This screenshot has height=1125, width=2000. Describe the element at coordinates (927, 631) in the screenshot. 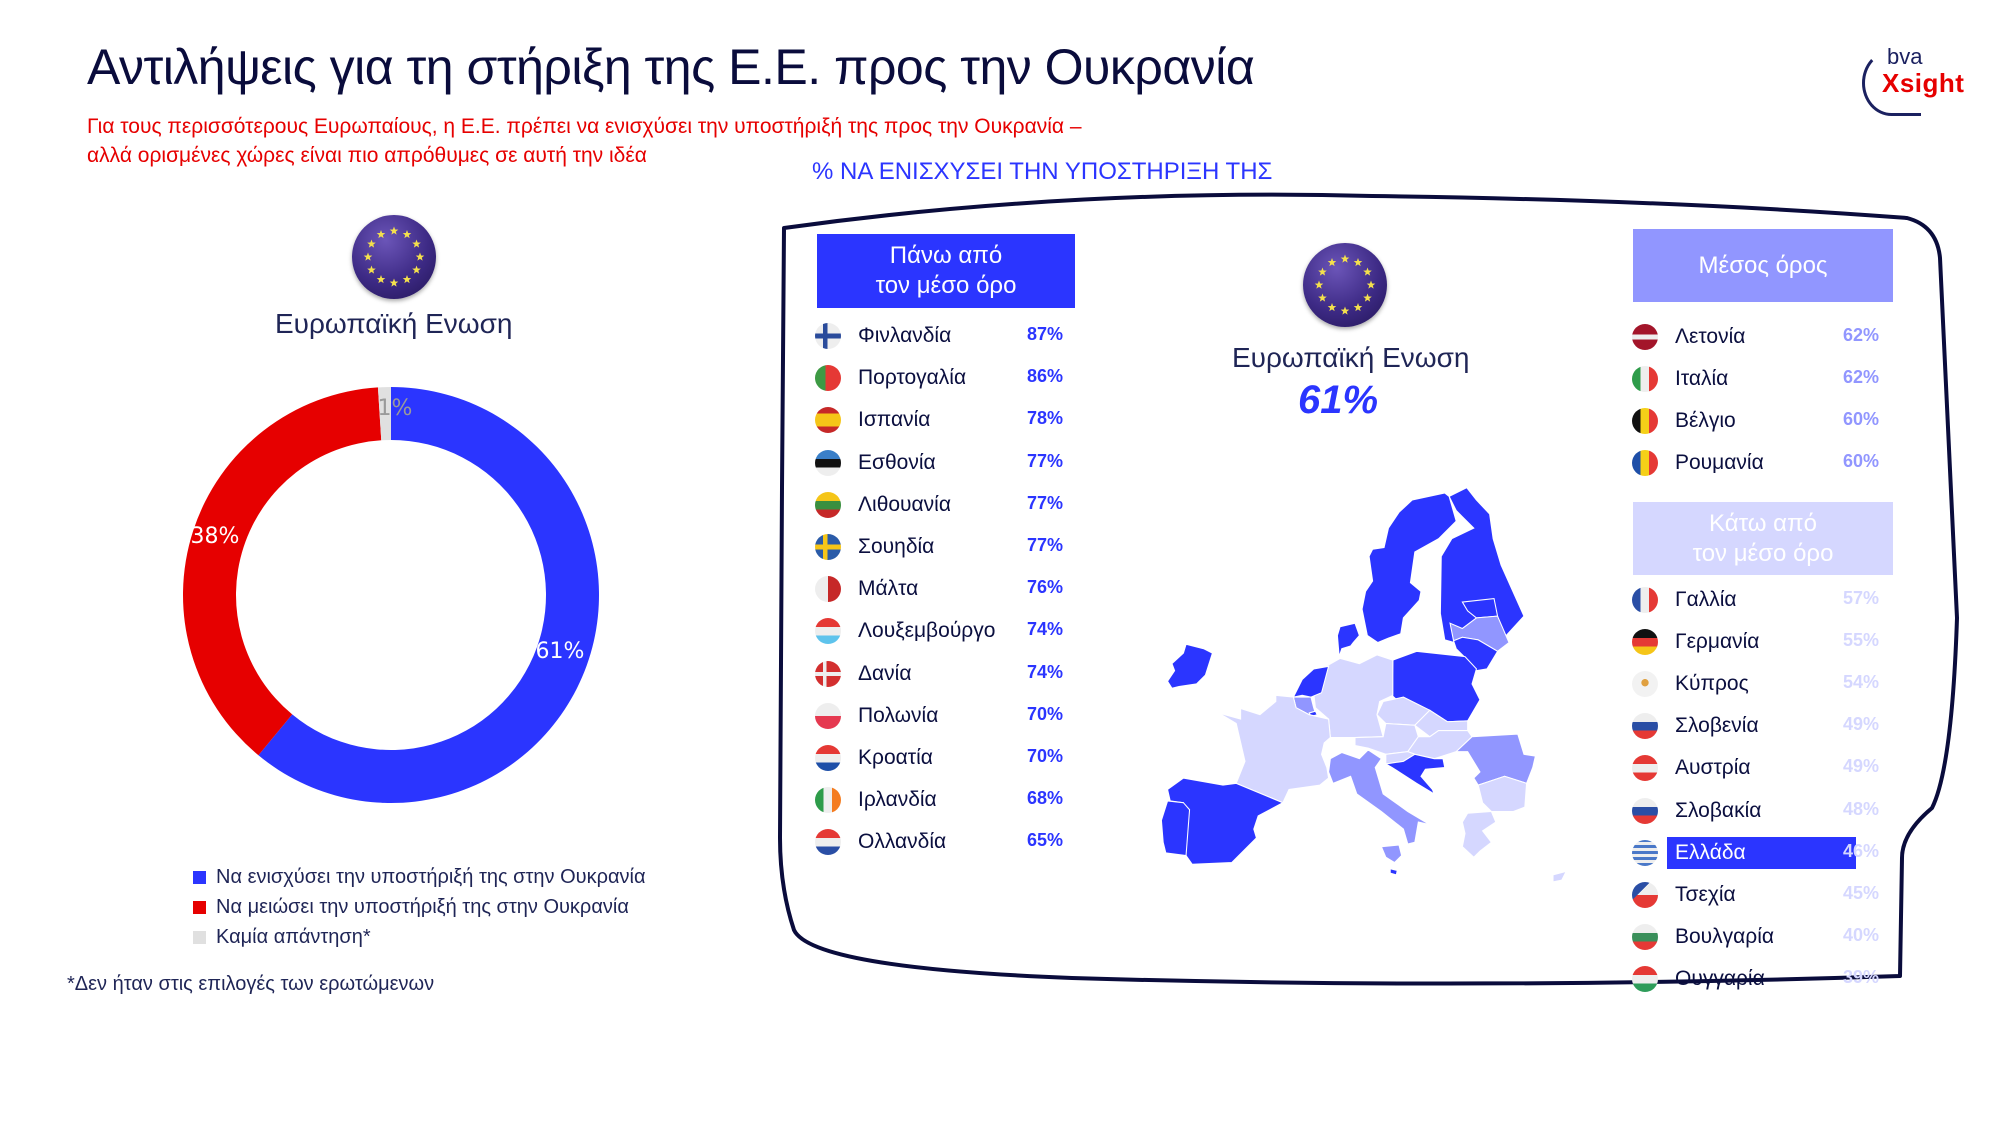

I see `country-name: Λουξεμβούργο` at that location.